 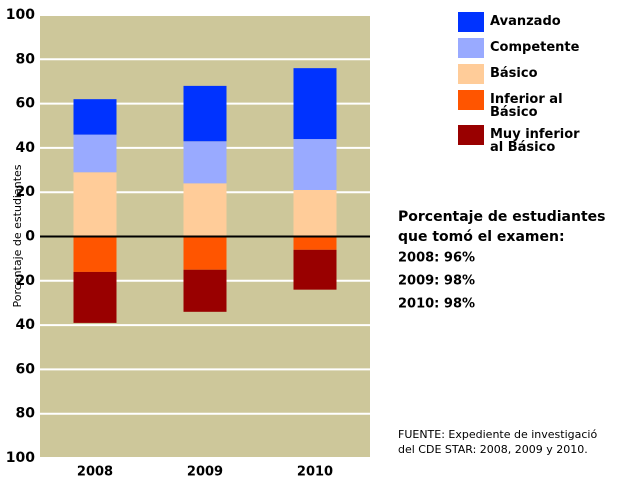 I want to click on x-tick-label: 2010, so click(x=315, y=472).